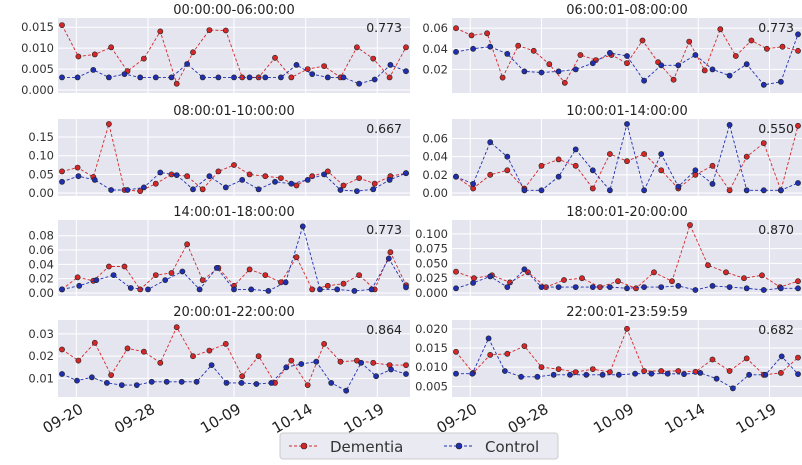 The width and height of the screenshot is (802, 465). Describe the element at coordinates (41, 334) in the screenshot. I see `y-tick-label: 0.03` at that location.